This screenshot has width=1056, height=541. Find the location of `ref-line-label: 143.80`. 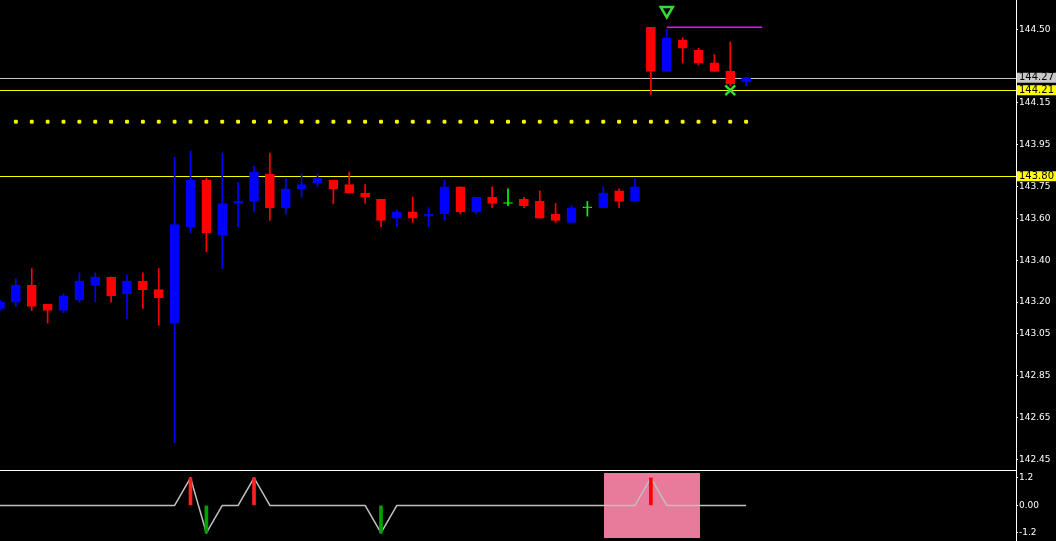

ref-line-label: 143.80 is located at coordinates (1036, 175).